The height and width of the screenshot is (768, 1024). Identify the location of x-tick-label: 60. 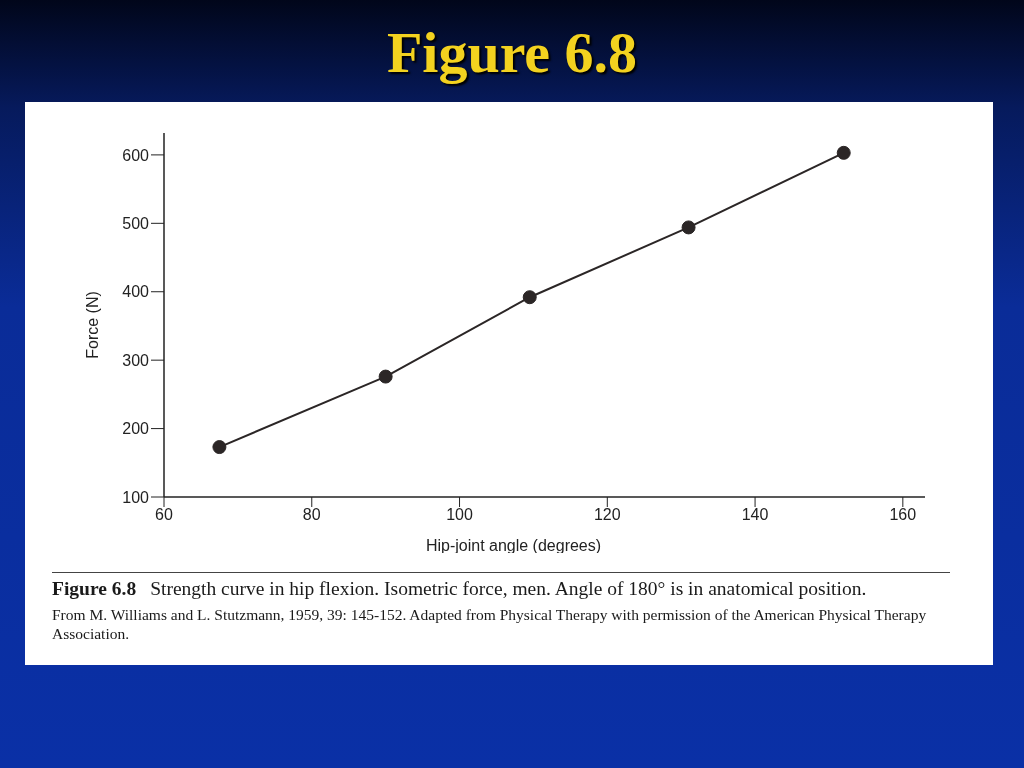
(164, 515).